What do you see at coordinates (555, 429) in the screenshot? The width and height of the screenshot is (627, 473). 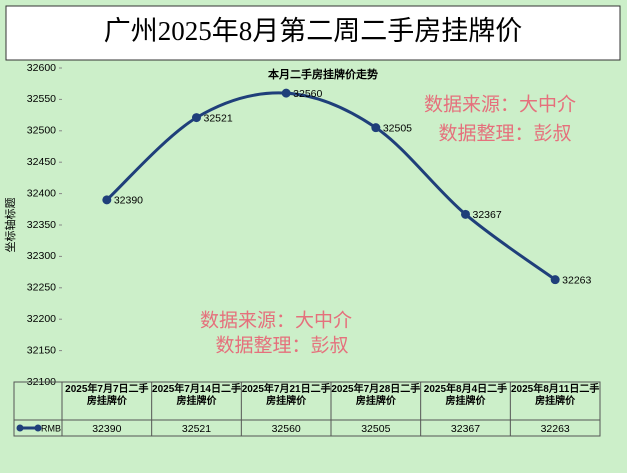 I see `table-value: 32263` at bounding box center [555, 429].